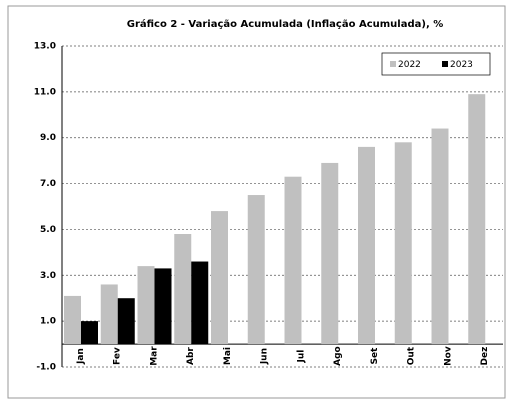 The image size is (507, 401). What do you see at coordinates (301, 357) in the screenshot?
I see `x-tick-label: Jul` at bounding box center [301, 357].